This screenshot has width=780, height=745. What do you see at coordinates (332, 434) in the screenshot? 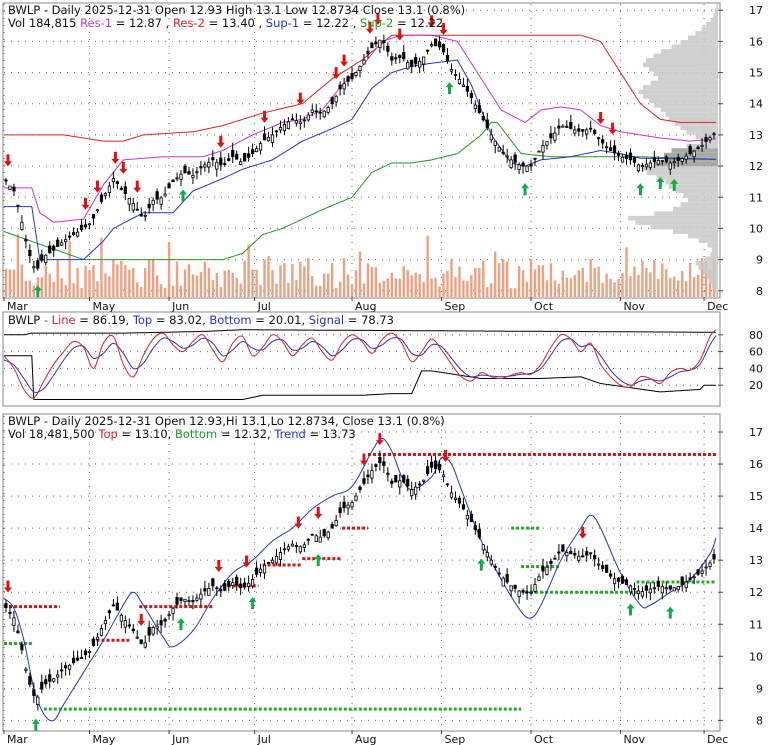
I see `trend-line-value: = 13.73` at bounding box center [332, 434].